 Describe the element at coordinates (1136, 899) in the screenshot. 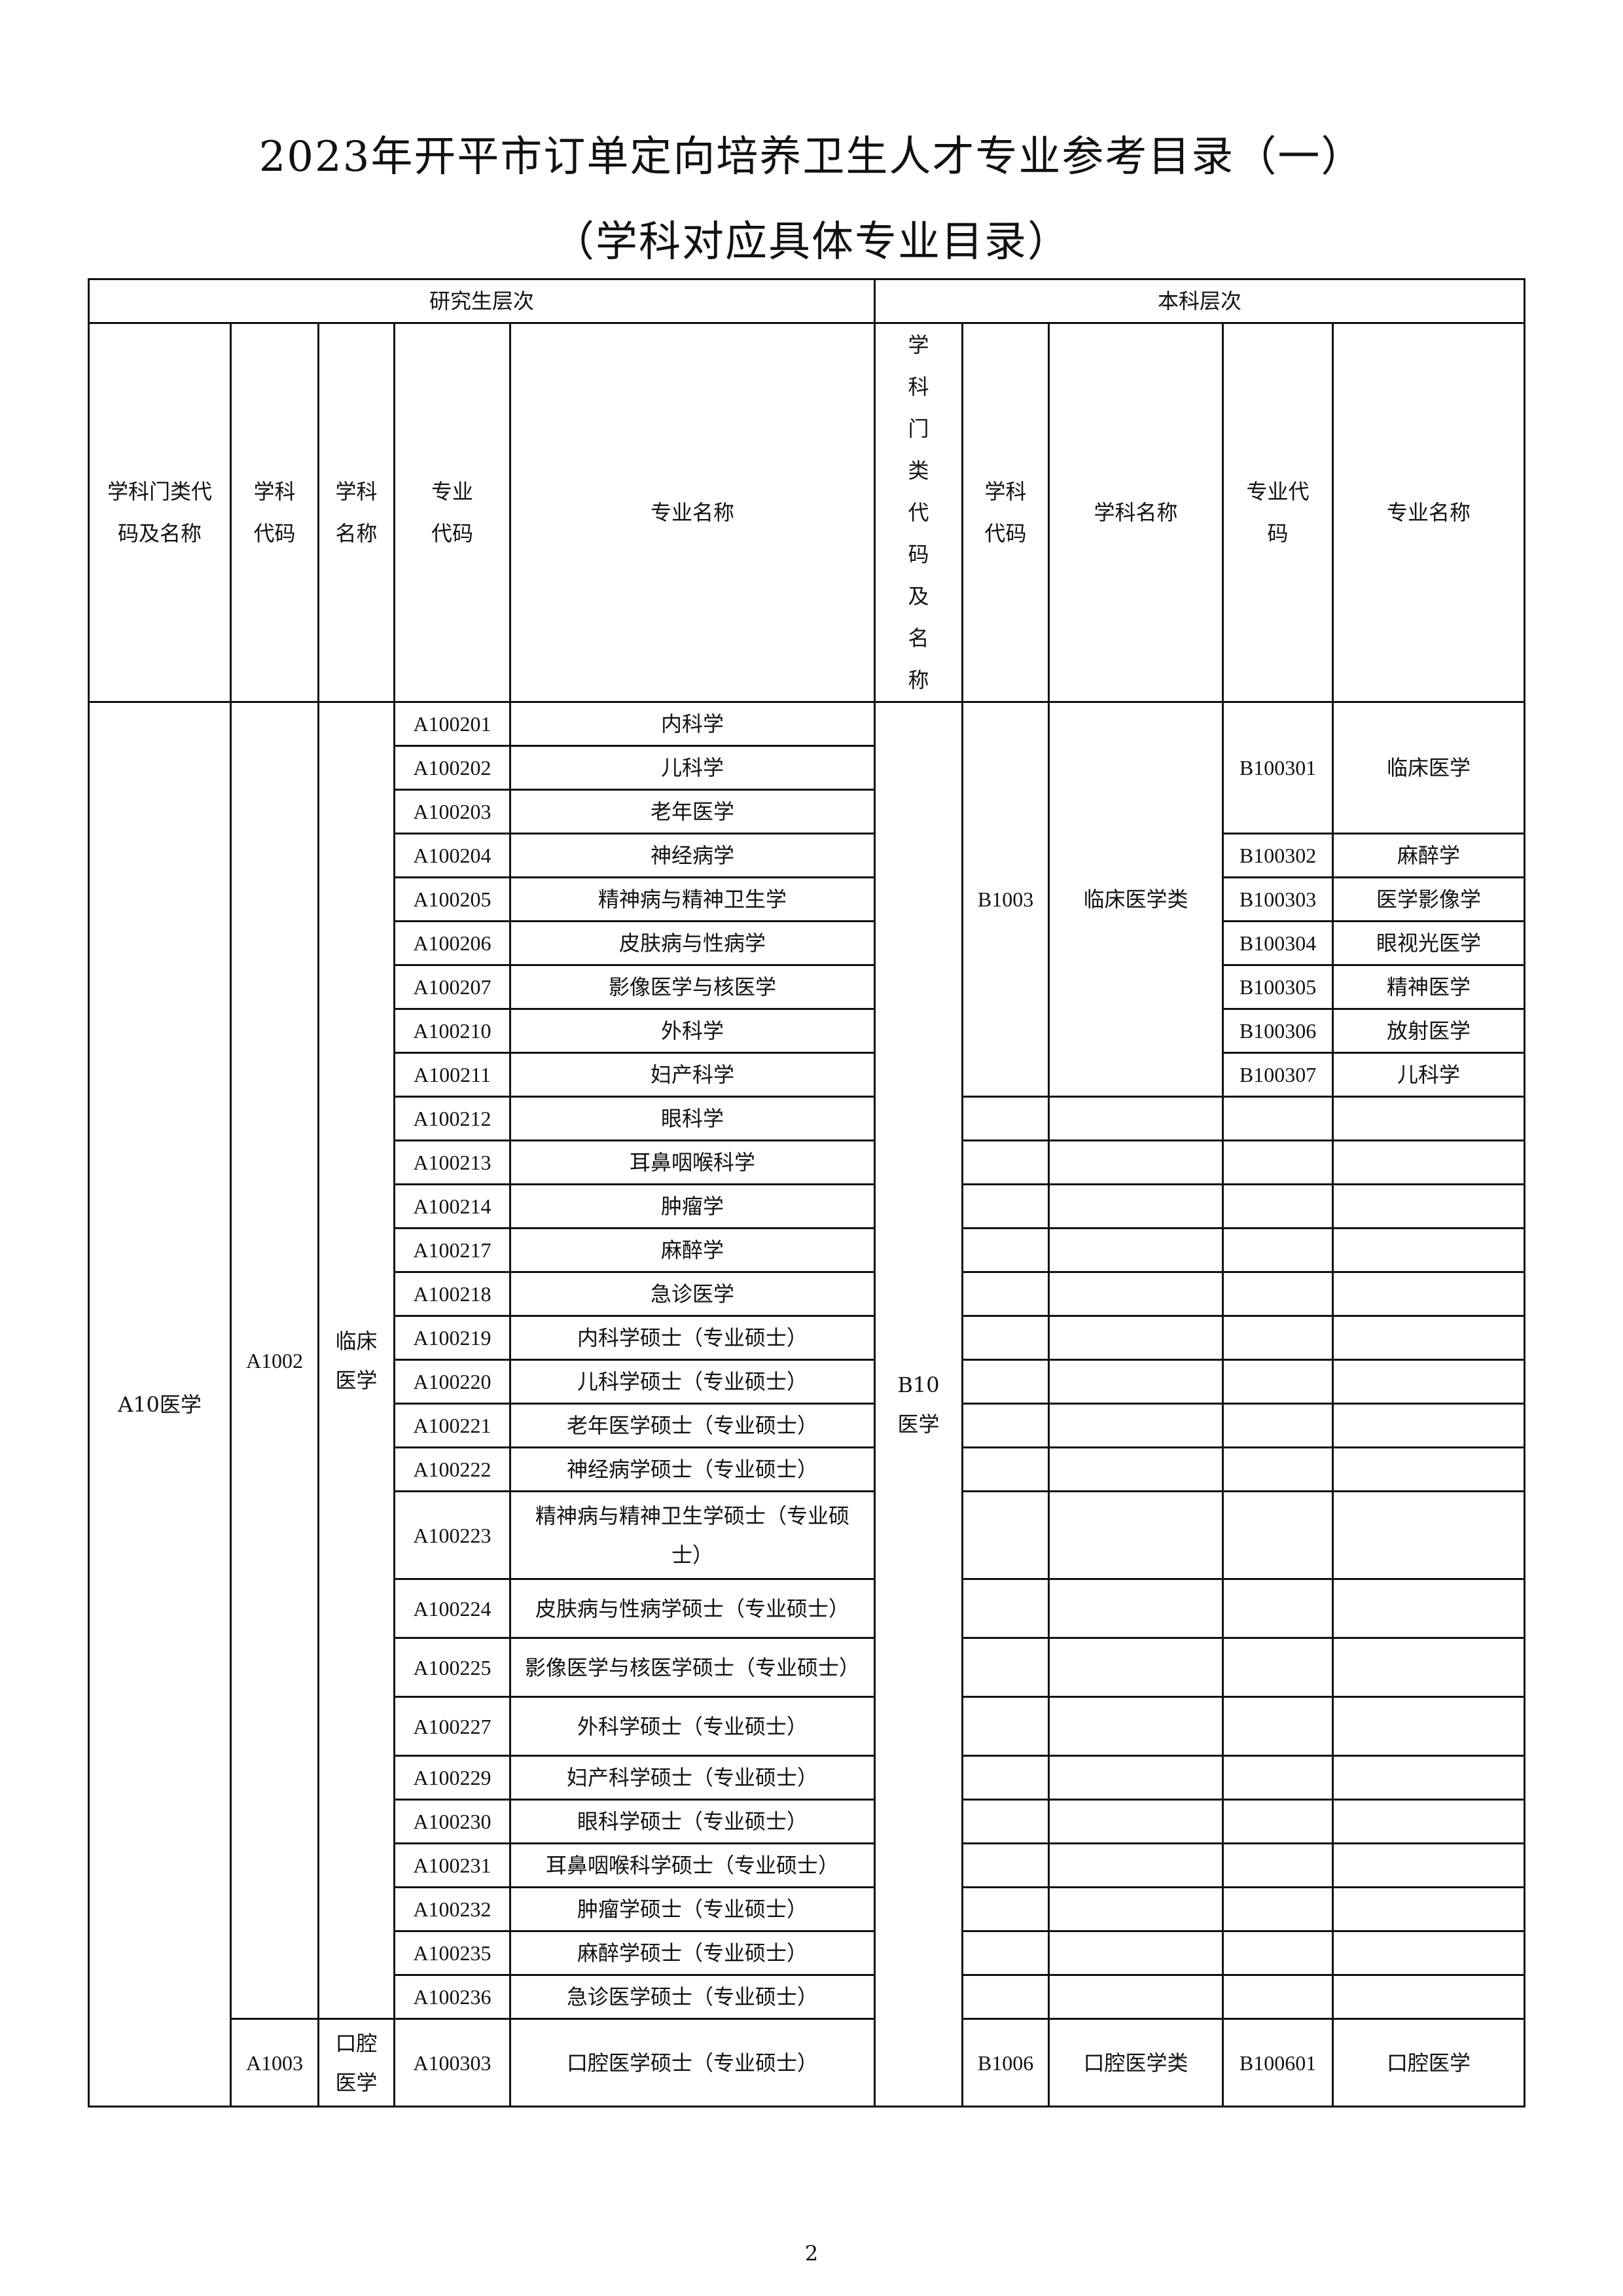

I see `ug-discipline-name: 临床医学类` at that location.